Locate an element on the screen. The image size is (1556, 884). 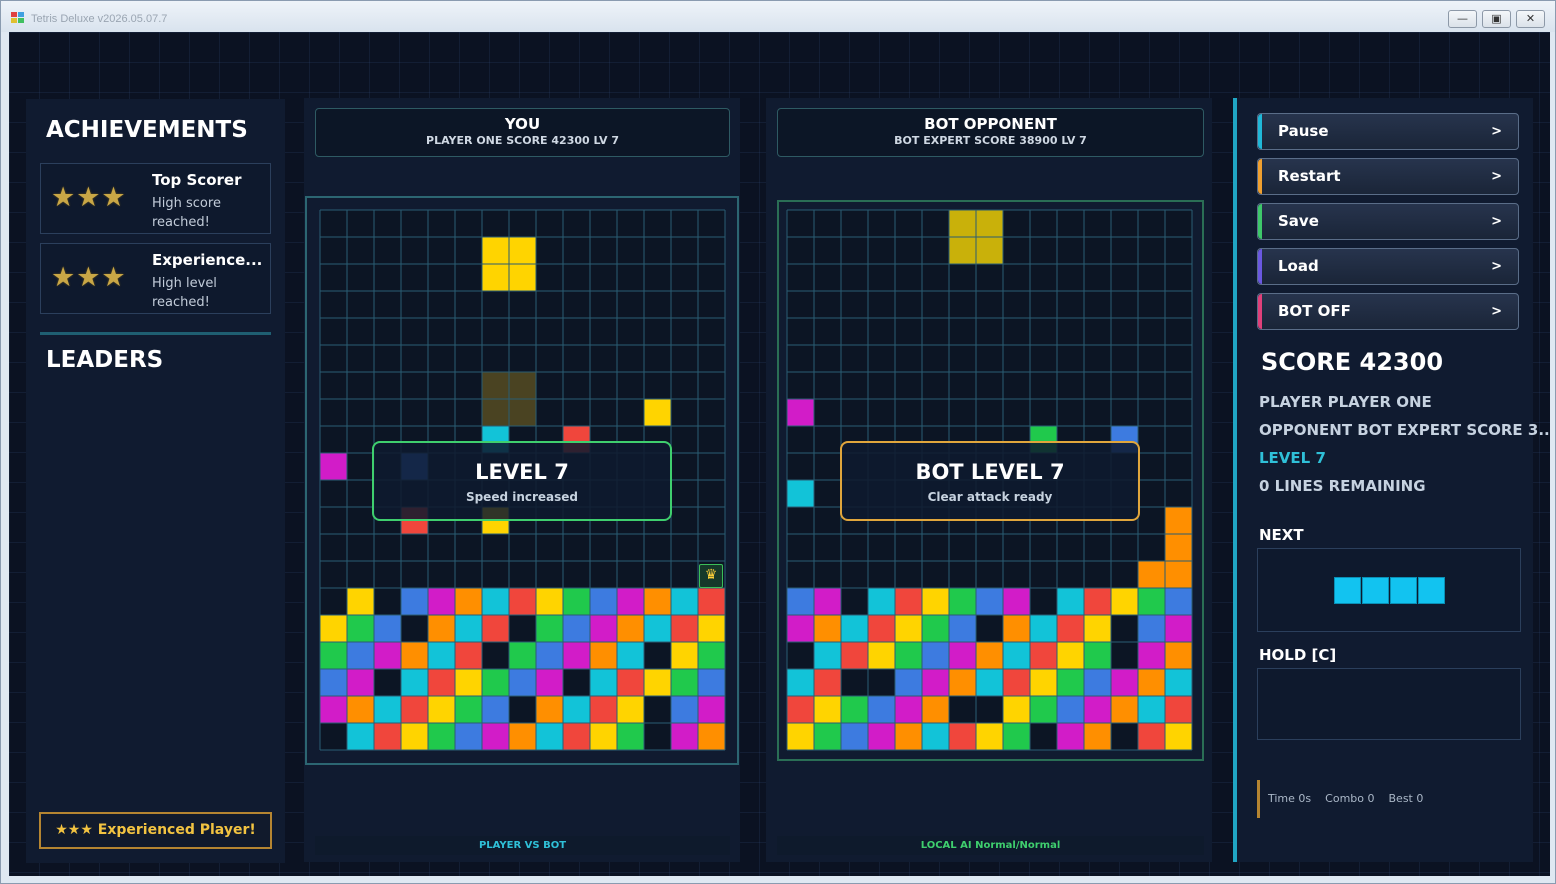
maximize-button: ▣ is located at coordinates (1496, 19).